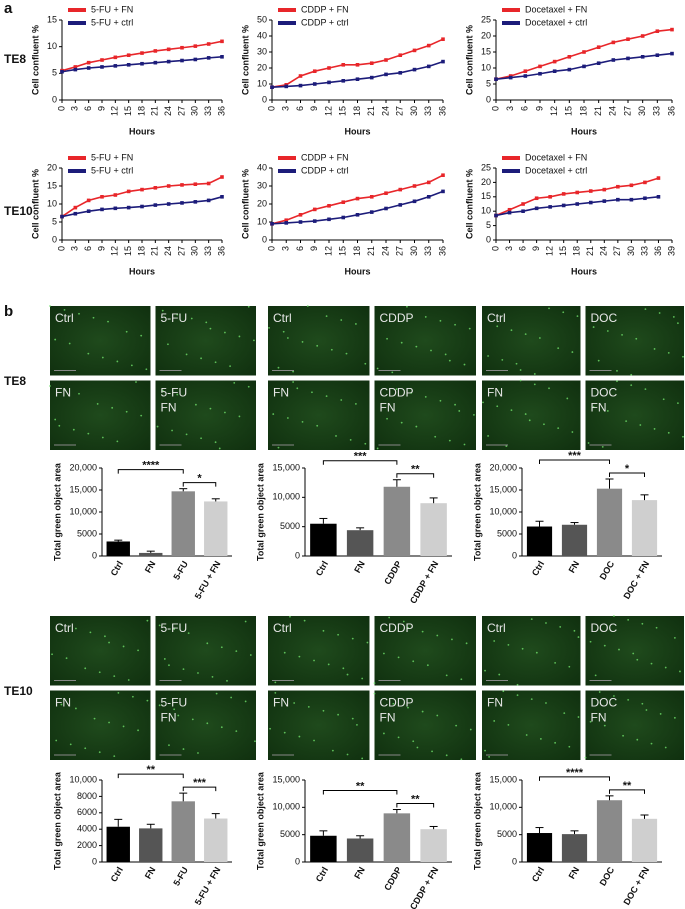 The height and width of the screenshot is (909, 685). What do you see at coordinates (180, 570) in the screenshot?
I see `x-tick-label: 5-FU` at bounding box center [180, 570].